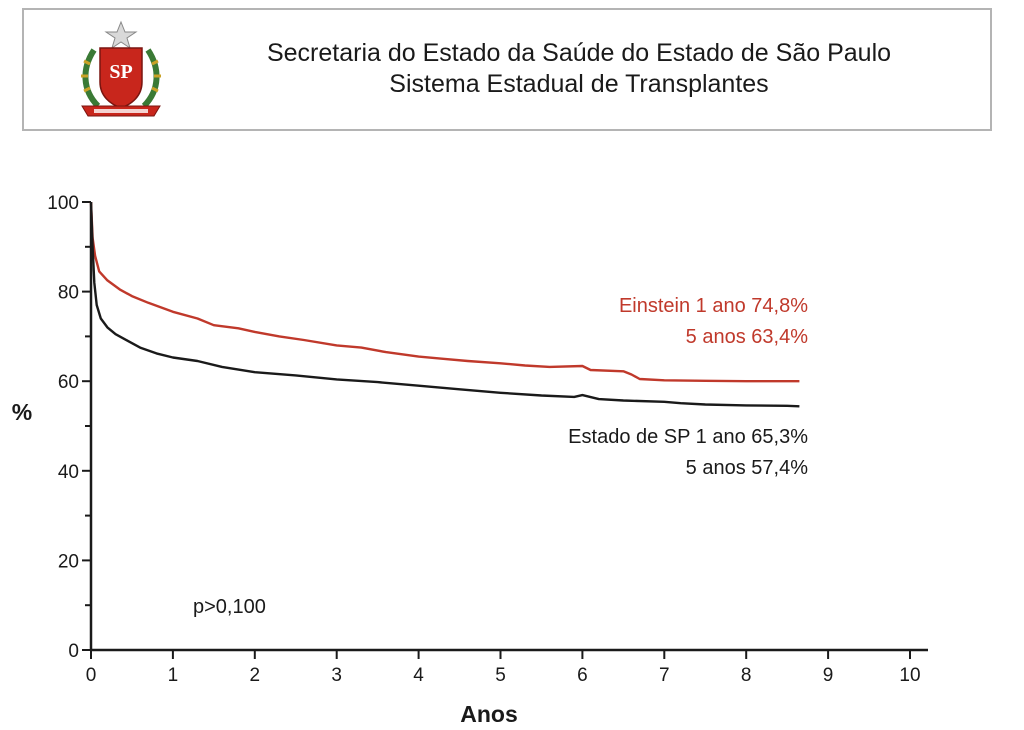  Describe the element at coordinates (746, 675) in the screenshot. I see `x-tick-label: 8` at that location.